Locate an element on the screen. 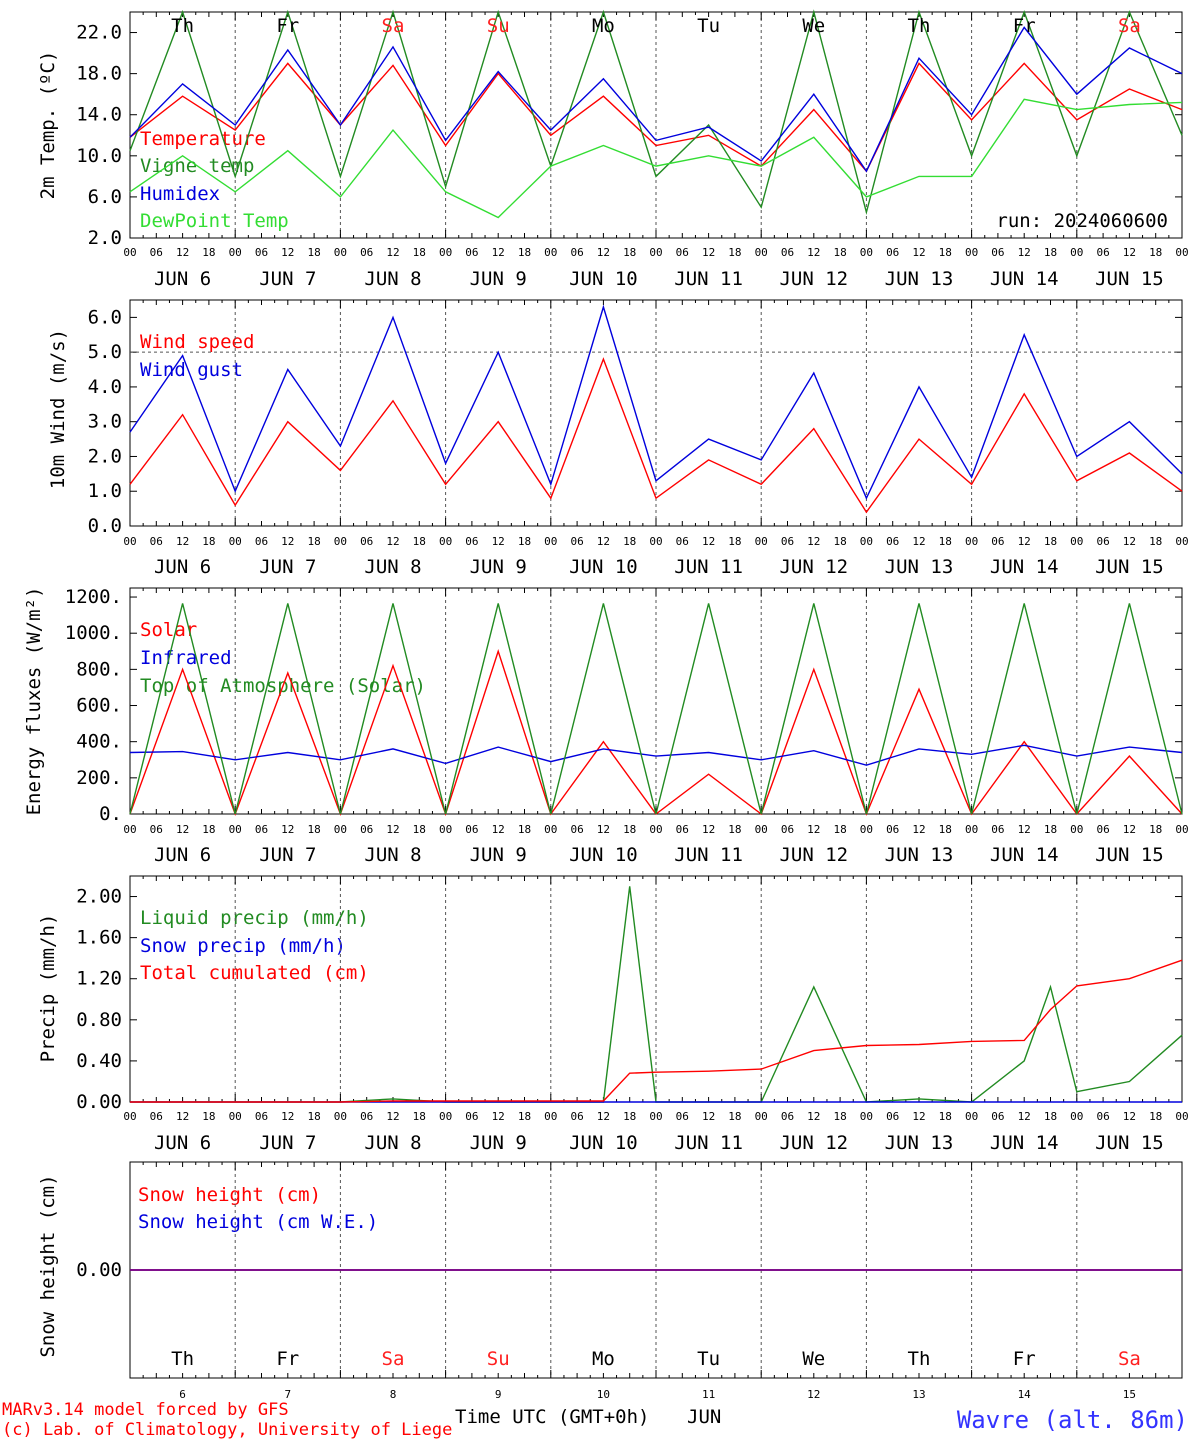 This screenshot has width=1194, height=1440. legend-temperature: Temperature is located at coordinates (203, 139).